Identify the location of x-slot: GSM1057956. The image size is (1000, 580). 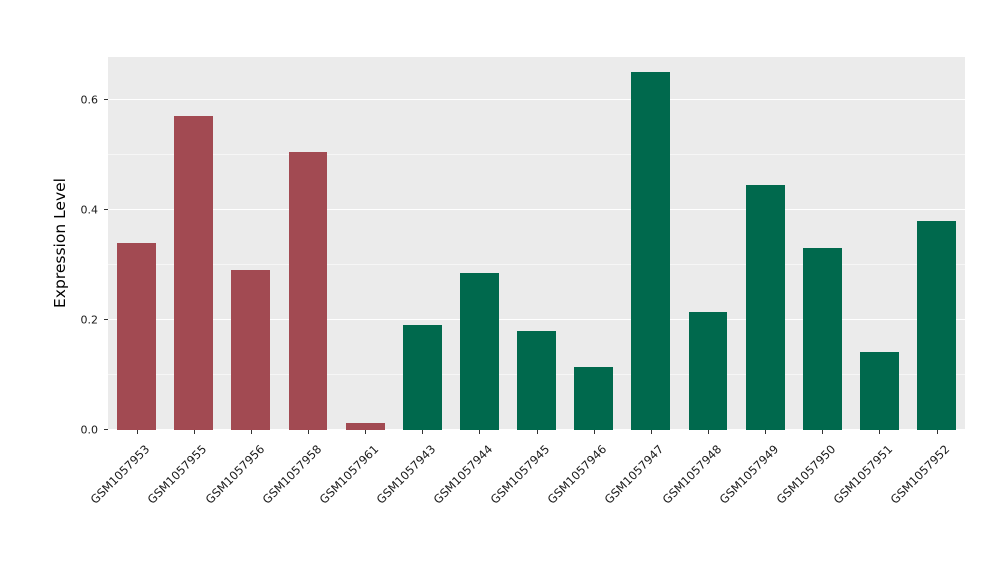
(240, 500).